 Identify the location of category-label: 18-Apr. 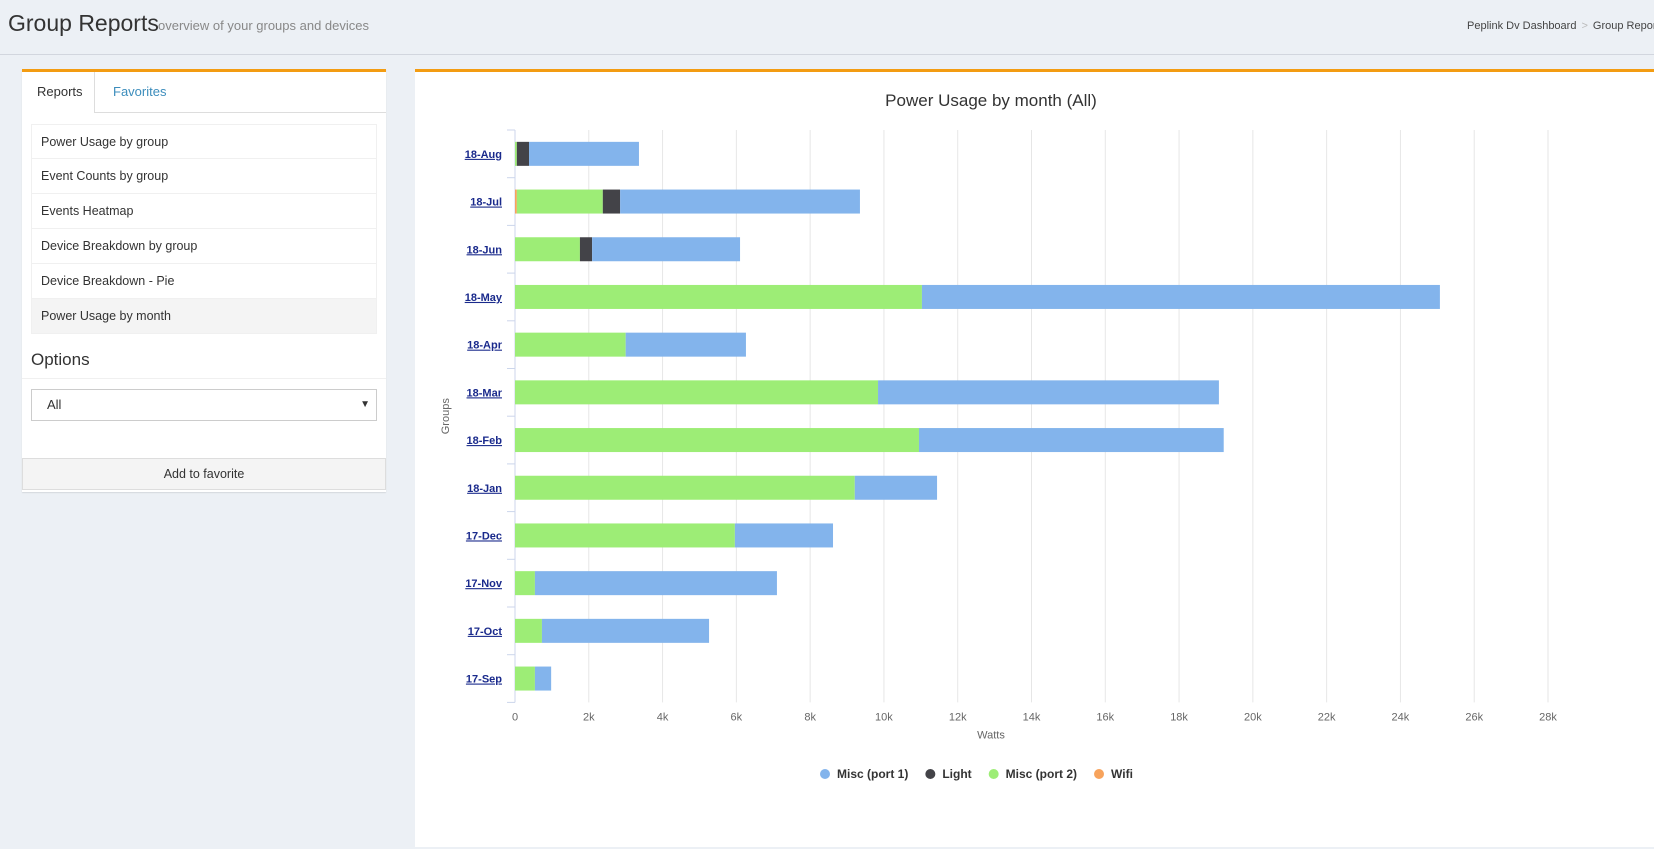
(485, 346).